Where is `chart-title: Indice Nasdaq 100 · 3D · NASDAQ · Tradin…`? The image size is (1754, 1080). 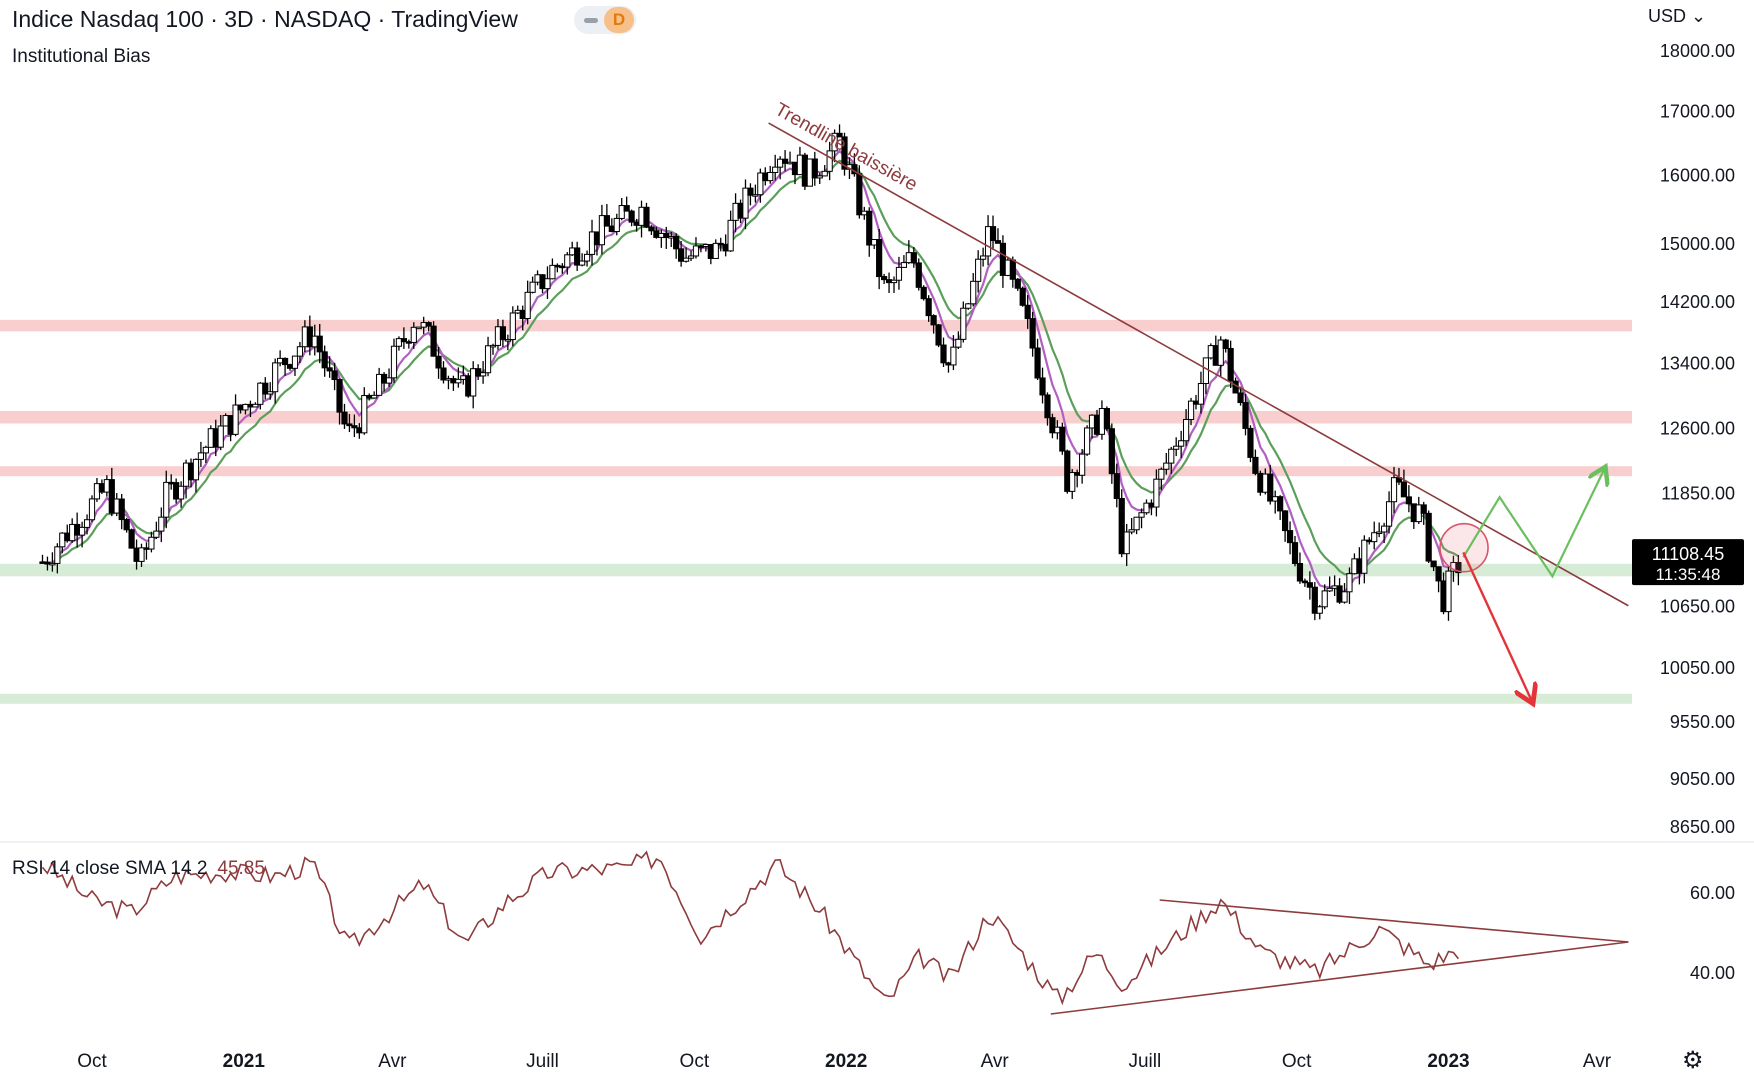
chart-title: Indice Nasdaq 100 · 3D · NASDAQ · Tradin… is located at coordinates (265, 19).